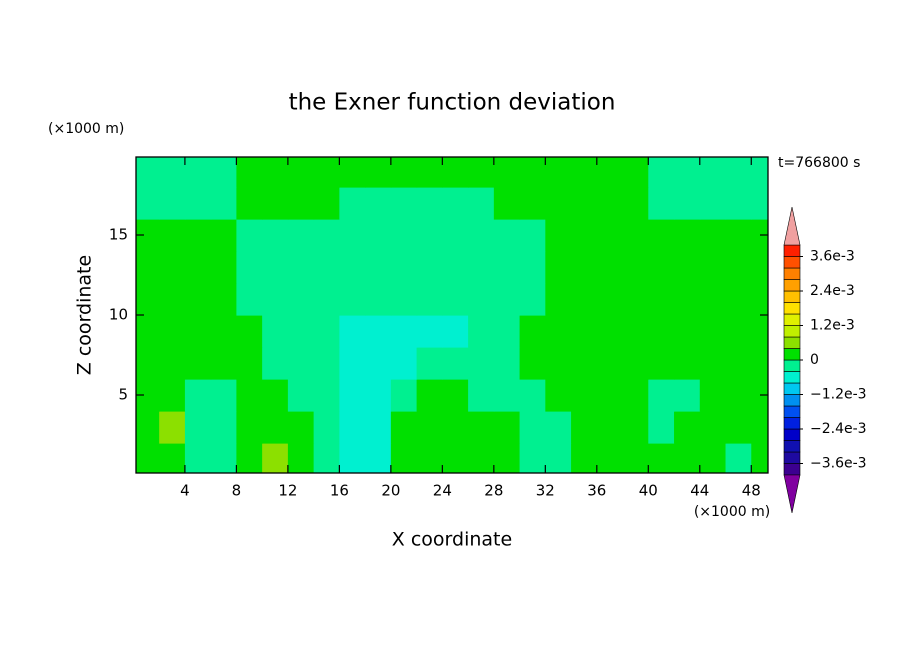 This screenshot has width=904, height=654. What do you see at coordinates (339, 491) in the screenshot?
I see `x-tick-label: 16` at bounding box center [339, 491].